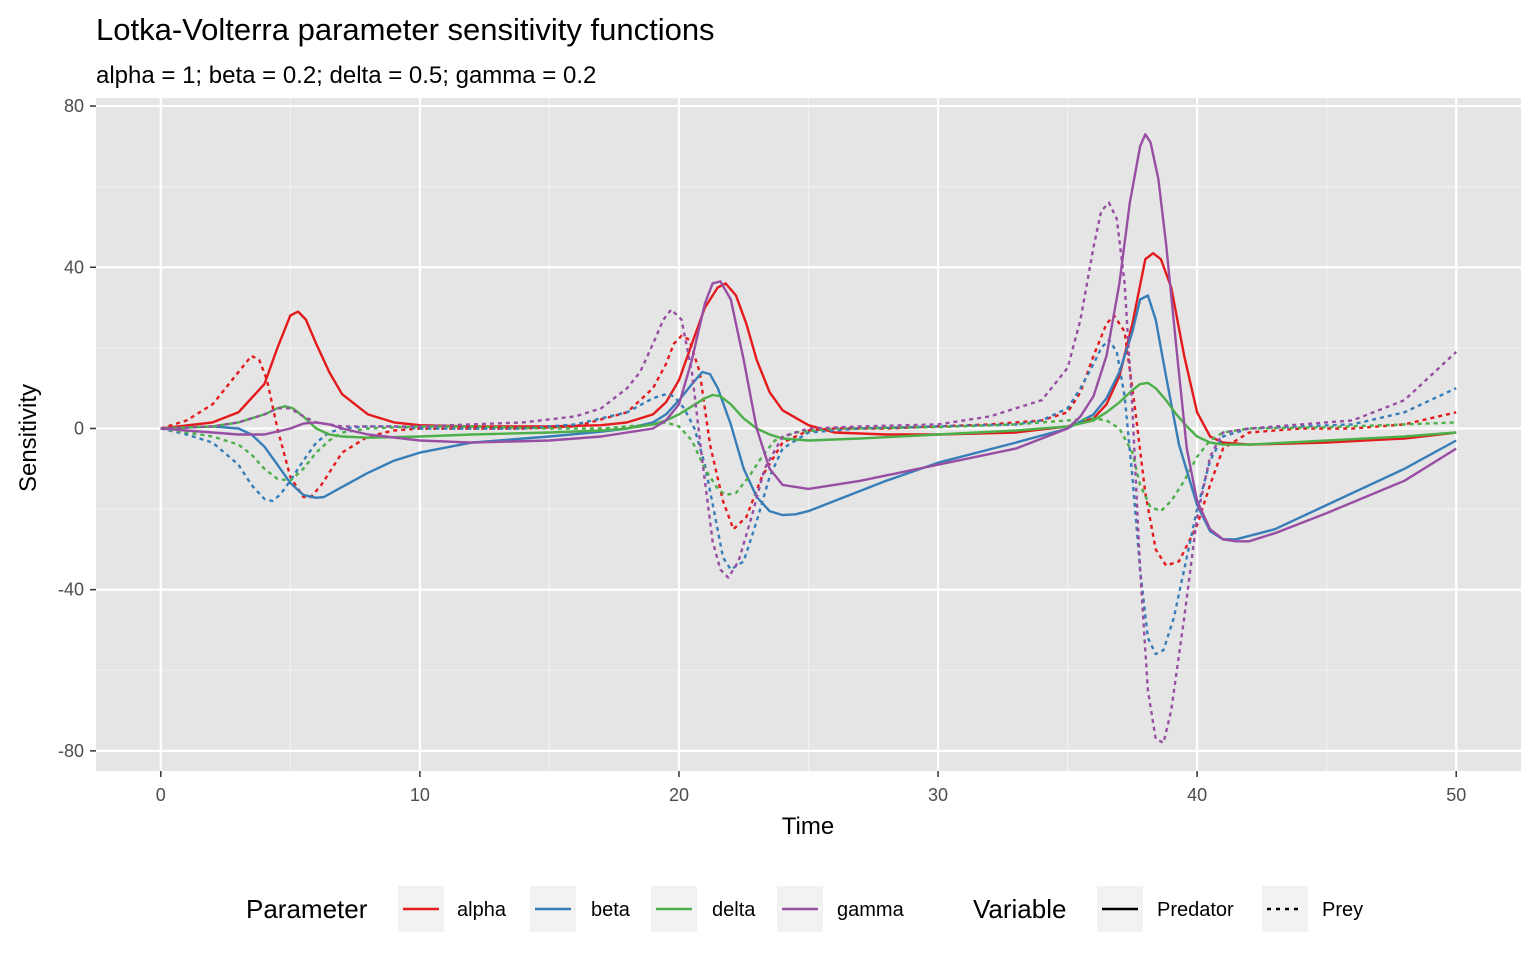  What do you see at coordinates (611, 910) in the screenshot?
I see `legend-label-beta: beta` at bounding box center [611, 910].